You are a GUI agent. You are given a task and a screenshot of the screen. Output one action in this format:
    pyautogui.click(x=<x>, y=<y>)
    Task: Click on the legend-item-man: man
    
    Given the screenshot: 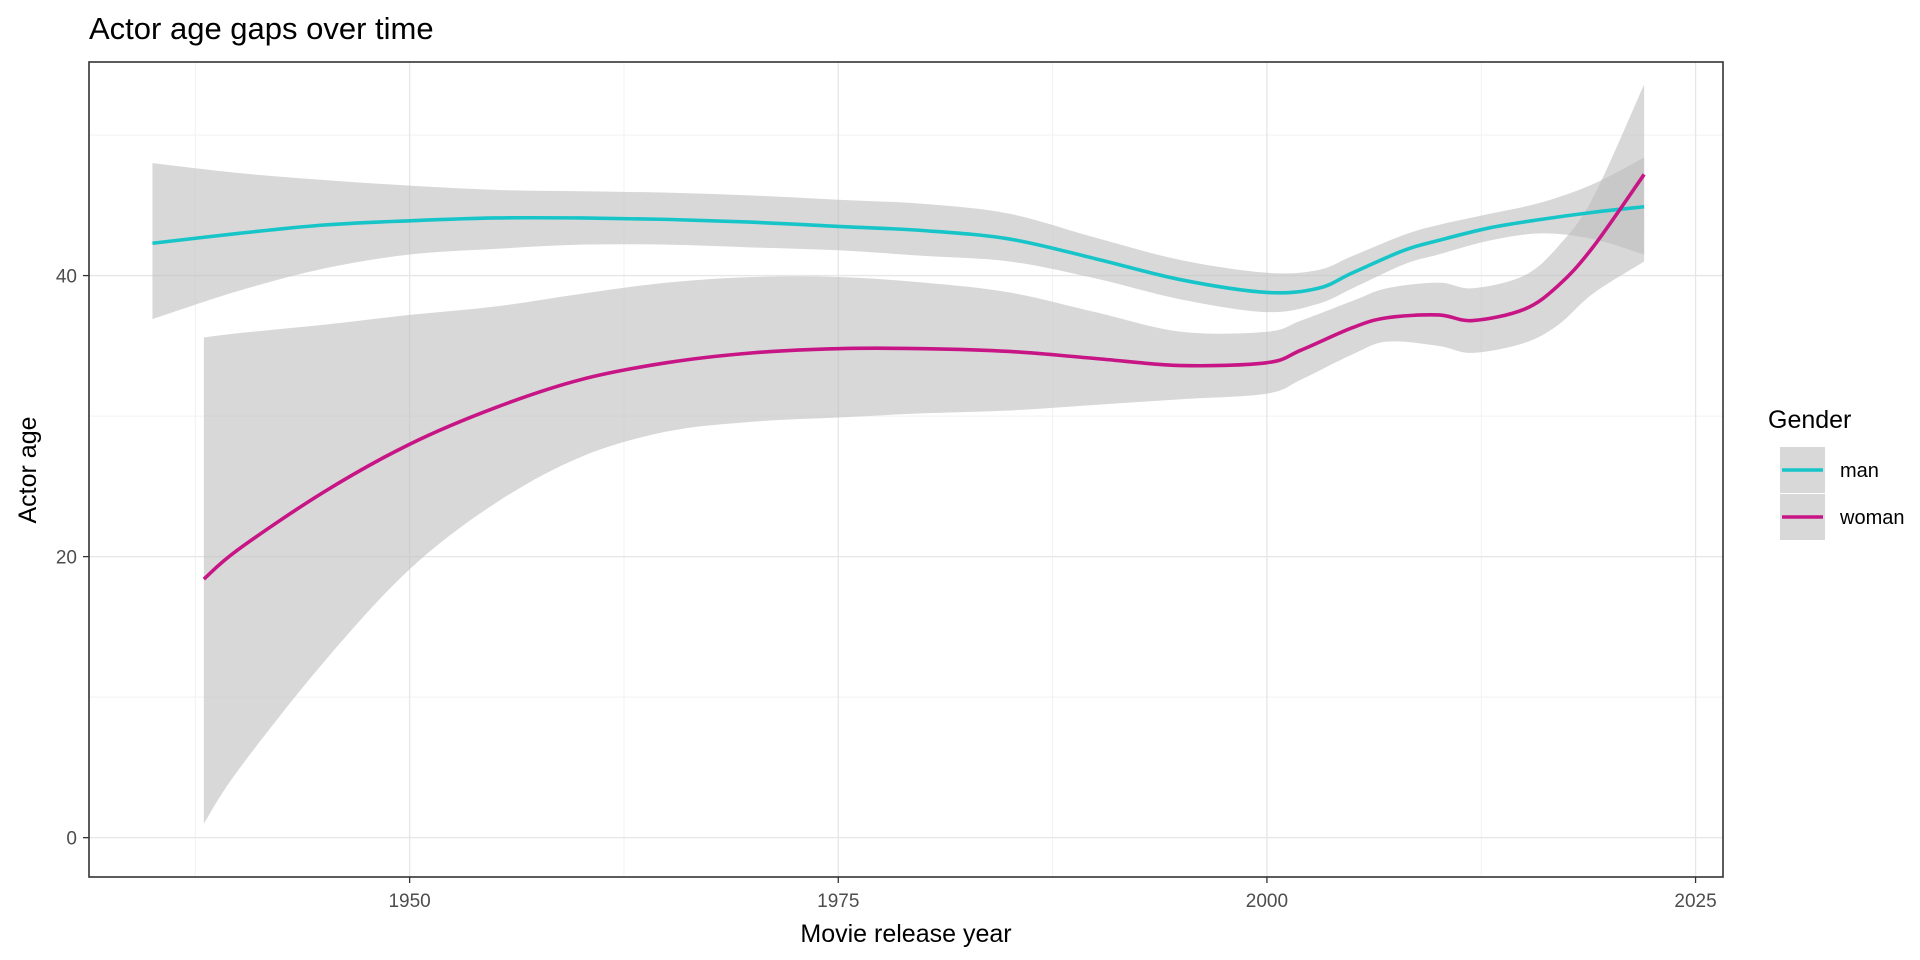 What is the action you would take?
    pyautogui.click(x=1829, y=470)
    